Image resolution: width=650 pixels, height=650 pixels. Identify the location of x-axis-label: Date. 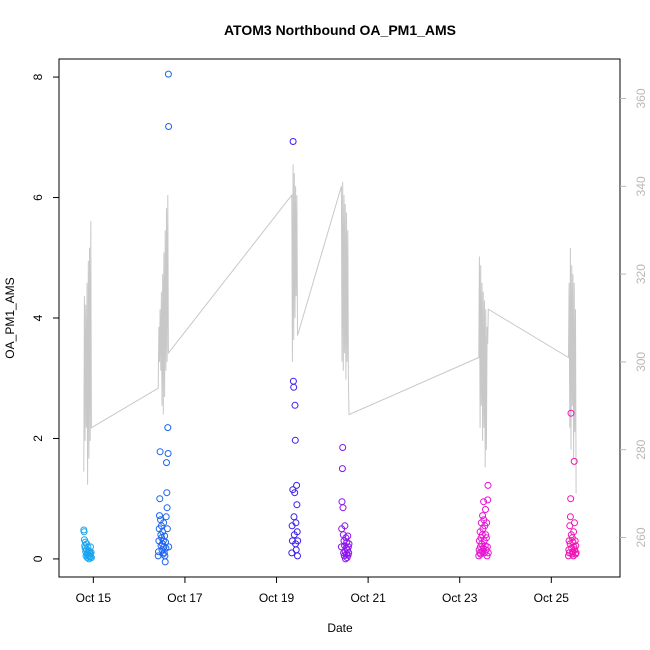
(340, 628).